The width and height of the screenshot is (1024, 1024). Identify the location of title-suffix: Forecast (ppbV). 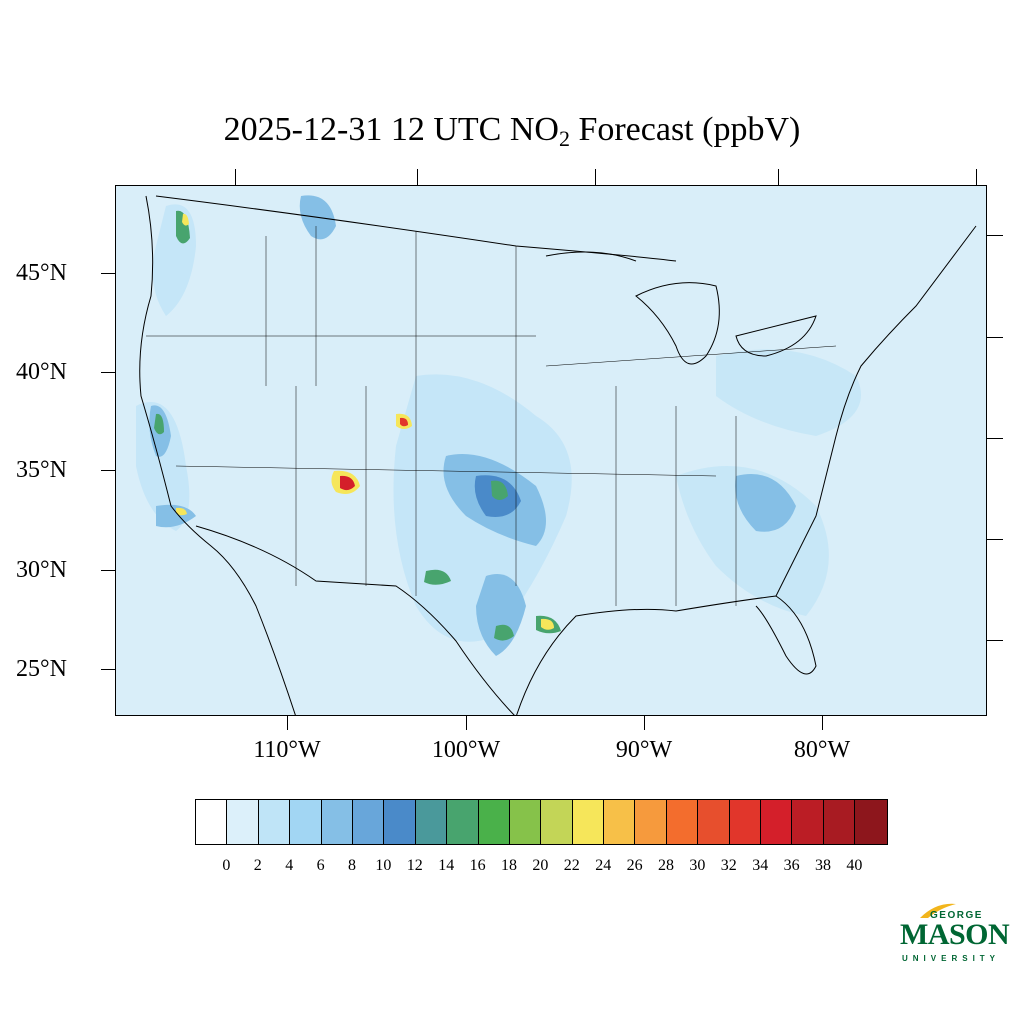
(685, 129).